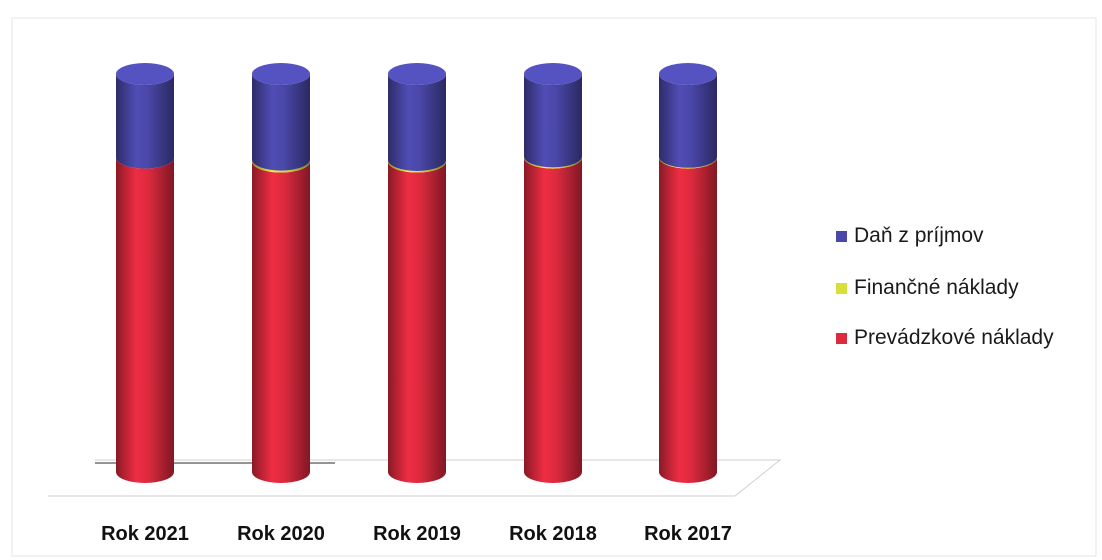  I want to click on segment-finančné-náklady, so click(281, 166).